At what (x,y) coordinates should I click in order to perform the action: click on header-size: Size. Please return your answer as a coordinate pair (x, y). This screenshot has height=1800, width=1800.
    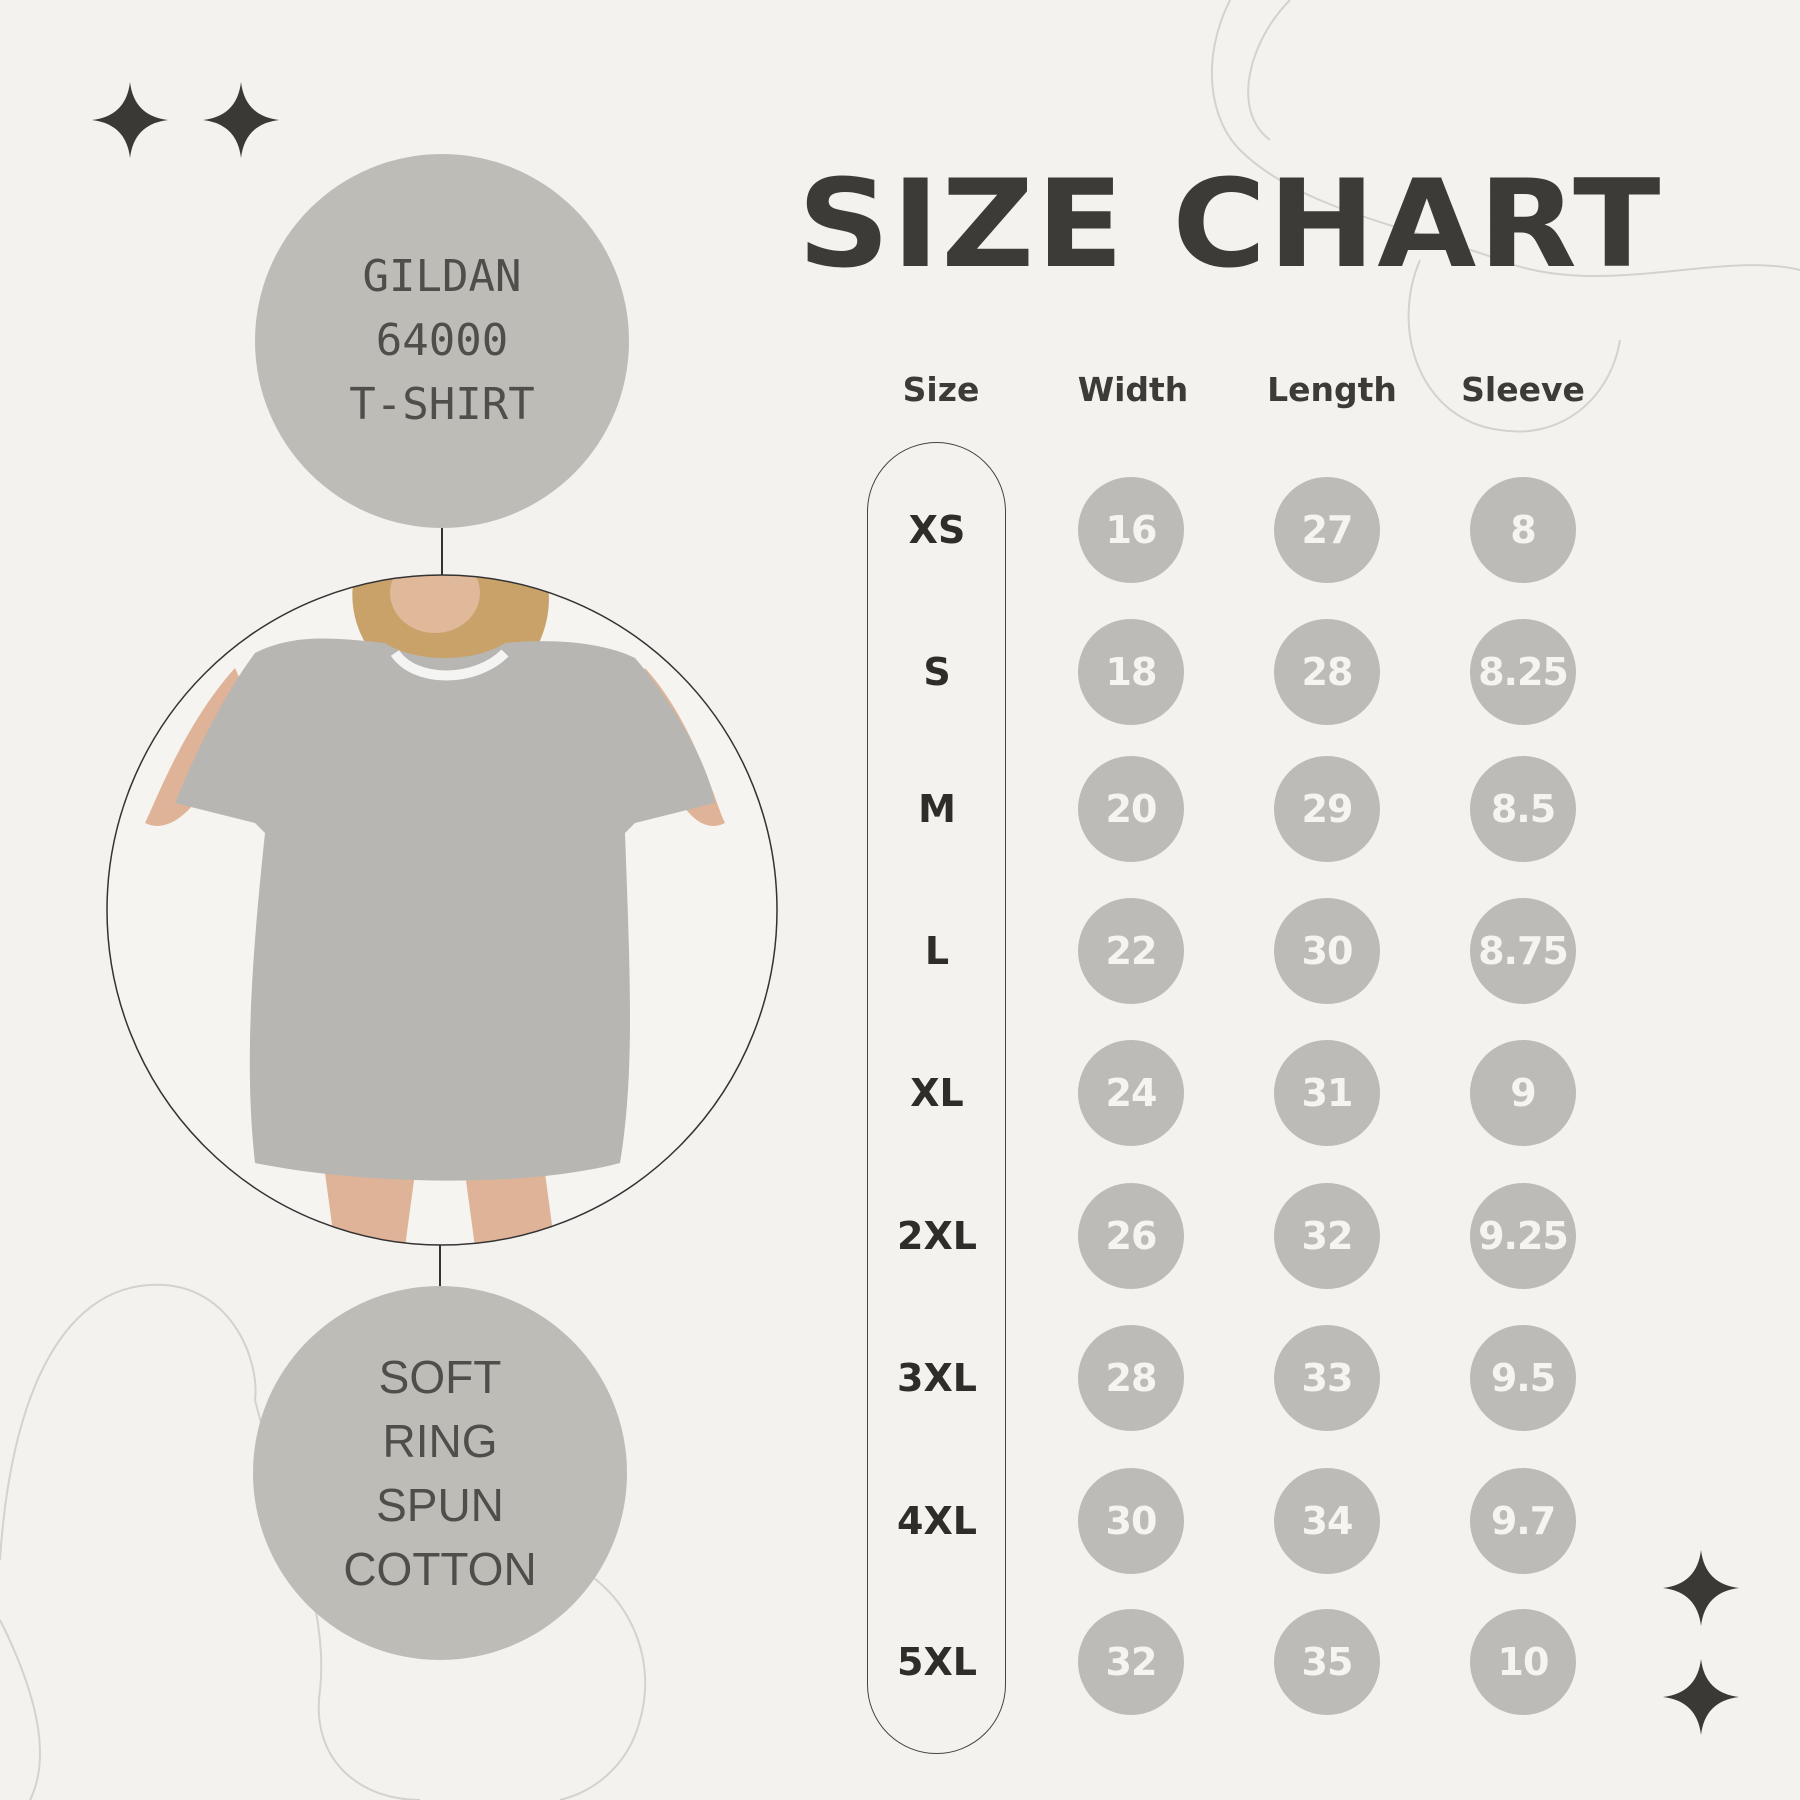
    Looking at the image, I should click on (941, 389).